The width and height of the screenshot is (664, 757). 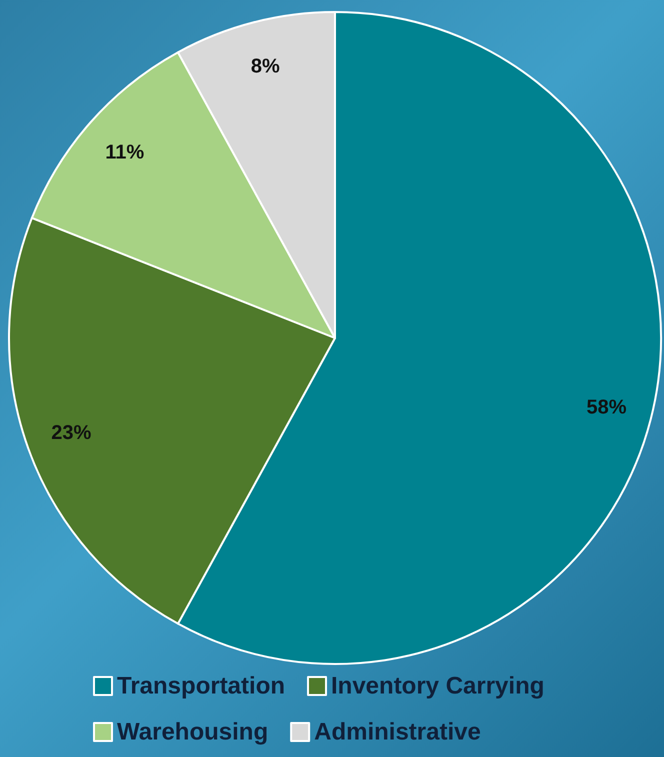 What do you see at coordinates (397, 732) in the screenshot?
I see `legend-label: Administrative` at bounding box center [397, 732].